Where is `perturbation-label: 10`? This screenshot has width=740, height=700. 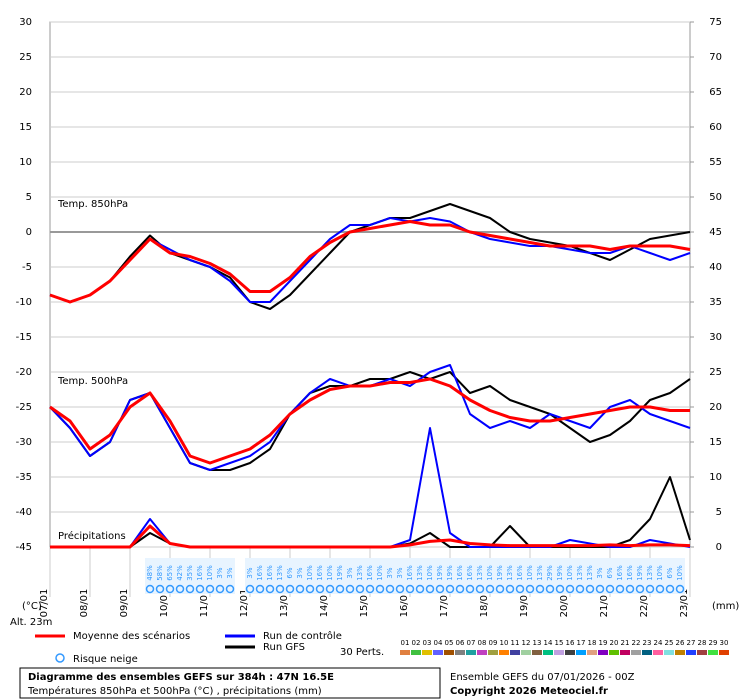 perturbation-label: 10 is located at coordinates (504, 643).